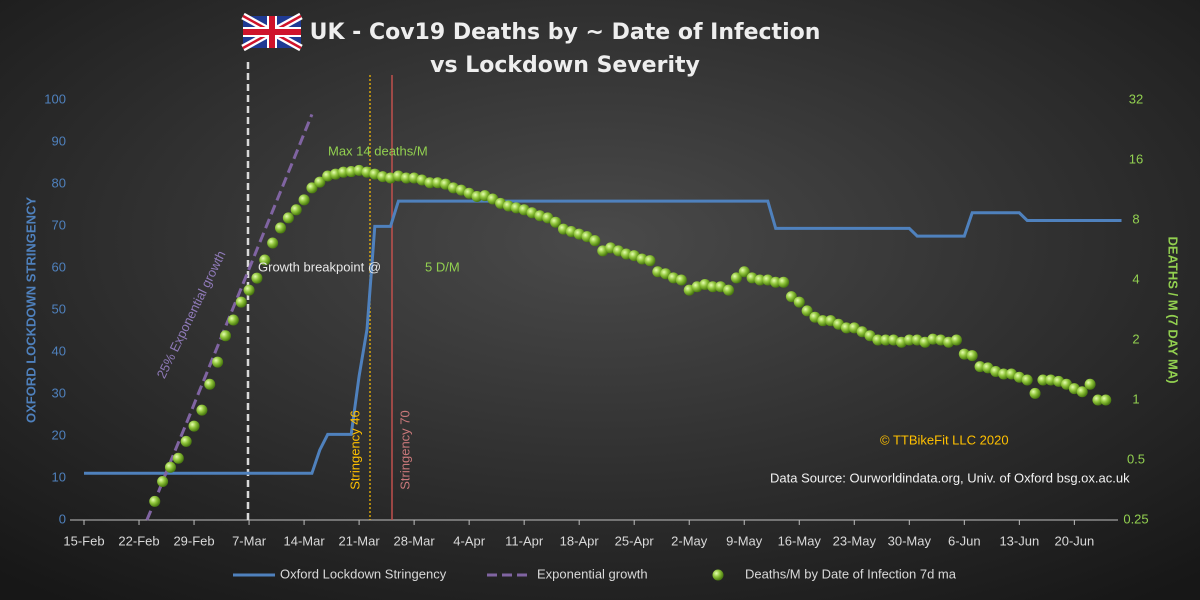  Describe the element at coordinates (1135, 218) in the screenshot. I see `y2-tick-label: 8` at that location.